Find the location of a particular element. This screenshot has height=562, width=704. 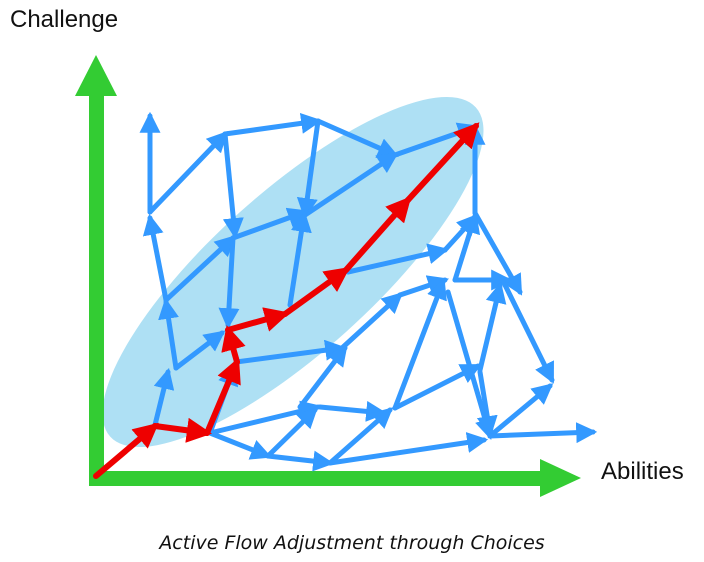

y-axis is located at coordinates (96, 288).